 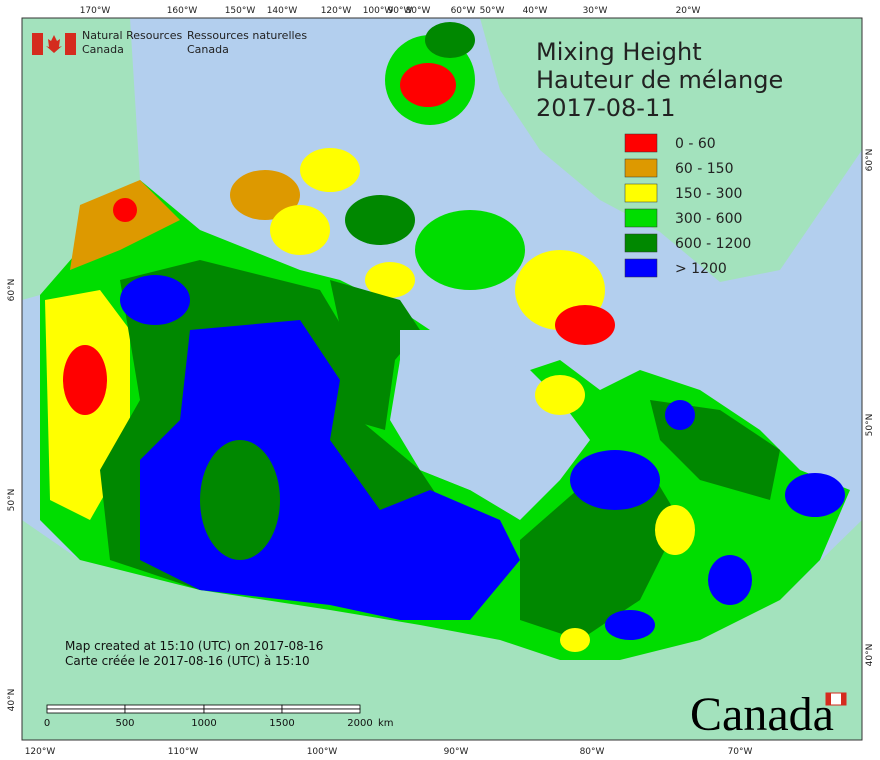 I want to click on map-title: Hauteur de mélange, so click(x=659, y=80).